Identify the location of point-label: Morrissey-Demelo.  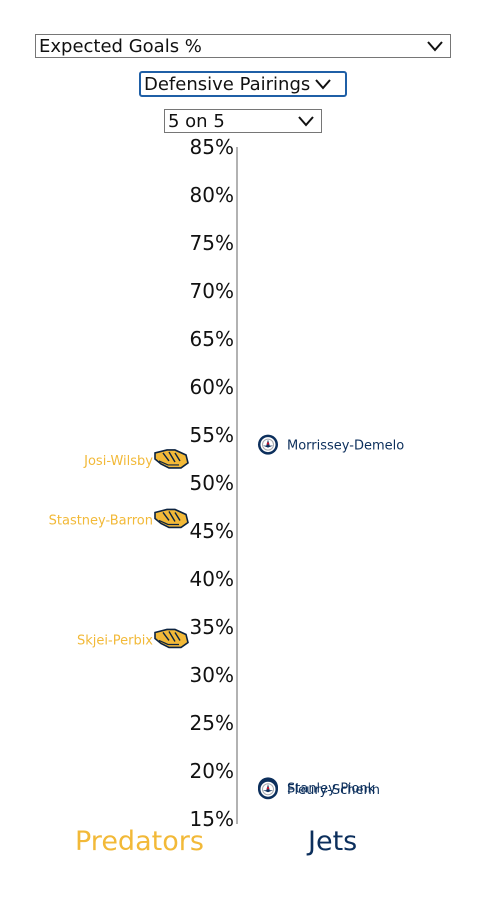
(345, 446).